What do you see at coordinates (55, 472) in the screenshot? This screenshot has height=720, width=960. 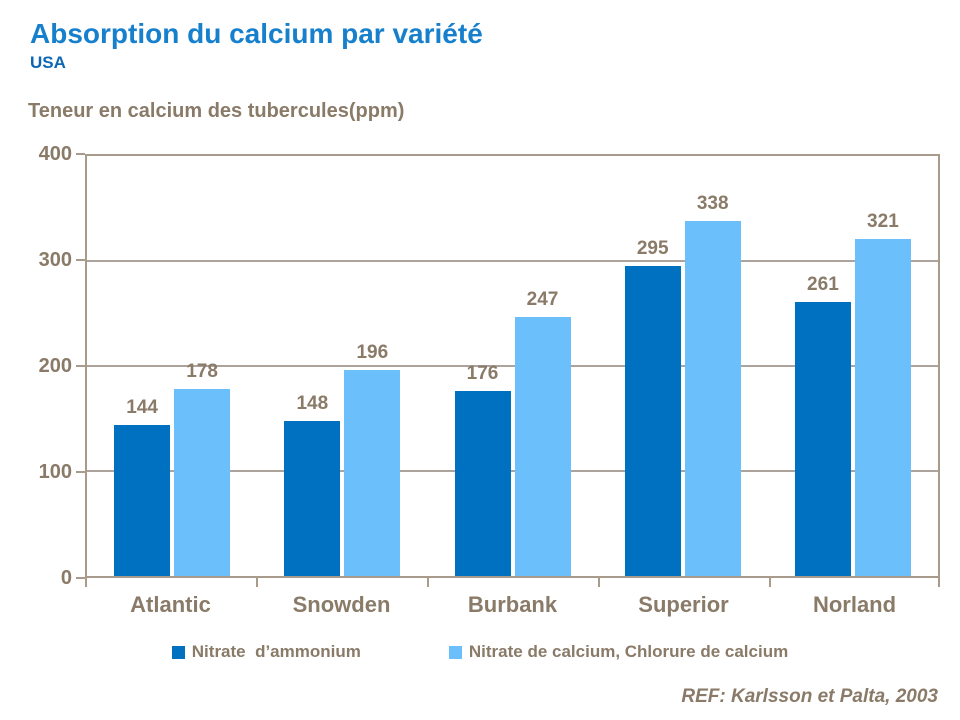 I see `y-tick-label: 100` at bounding box center [55, 472].